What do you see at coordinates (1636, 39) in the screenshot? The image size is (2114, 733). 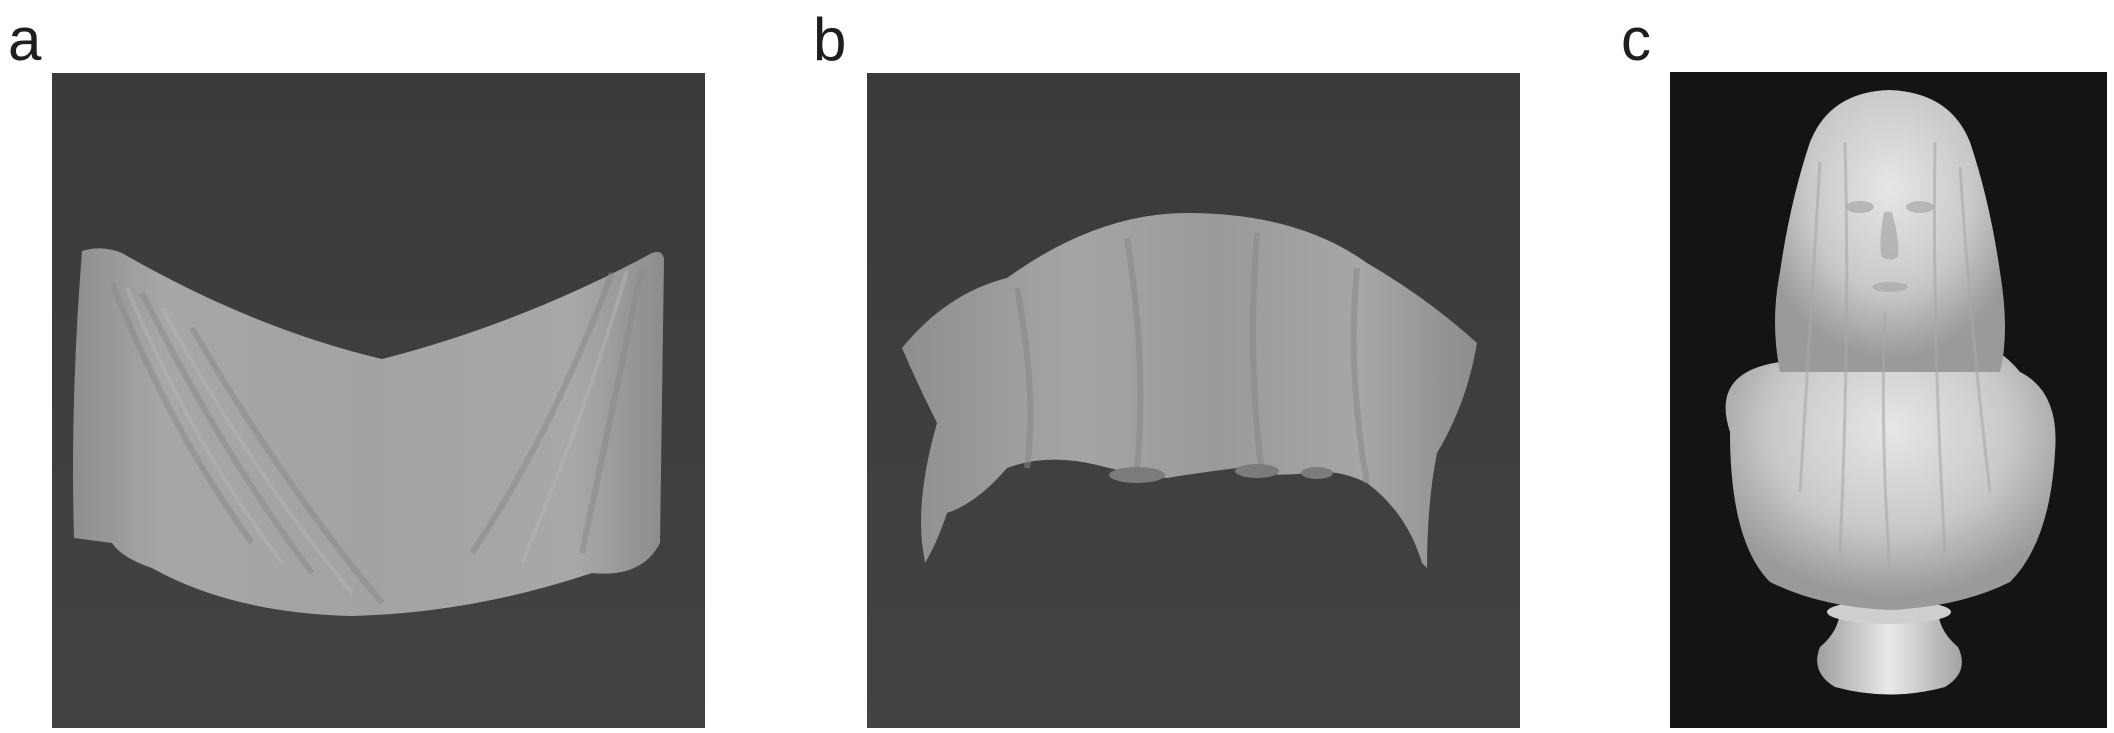 I see `panel-label-c: c` at bounding box center [1636, 39].